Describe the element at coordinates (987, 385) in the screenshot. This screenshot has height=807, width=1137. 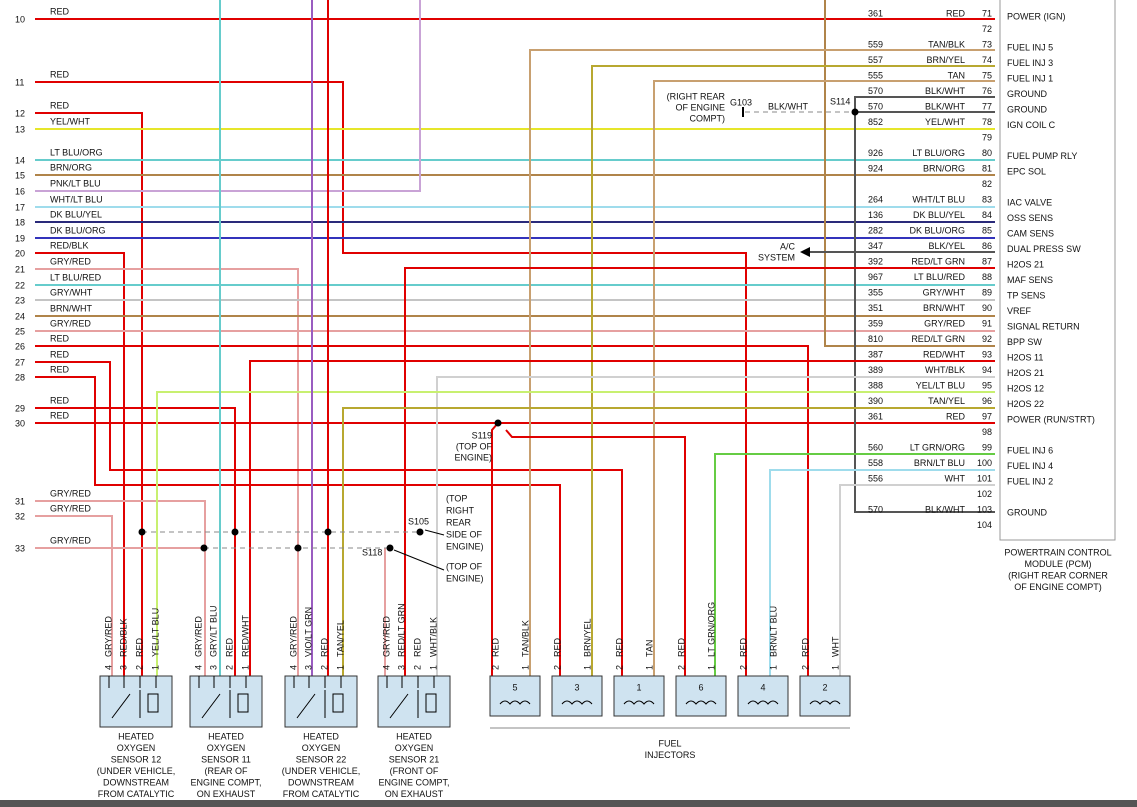
I see `pcm-pin: 95` at that location.